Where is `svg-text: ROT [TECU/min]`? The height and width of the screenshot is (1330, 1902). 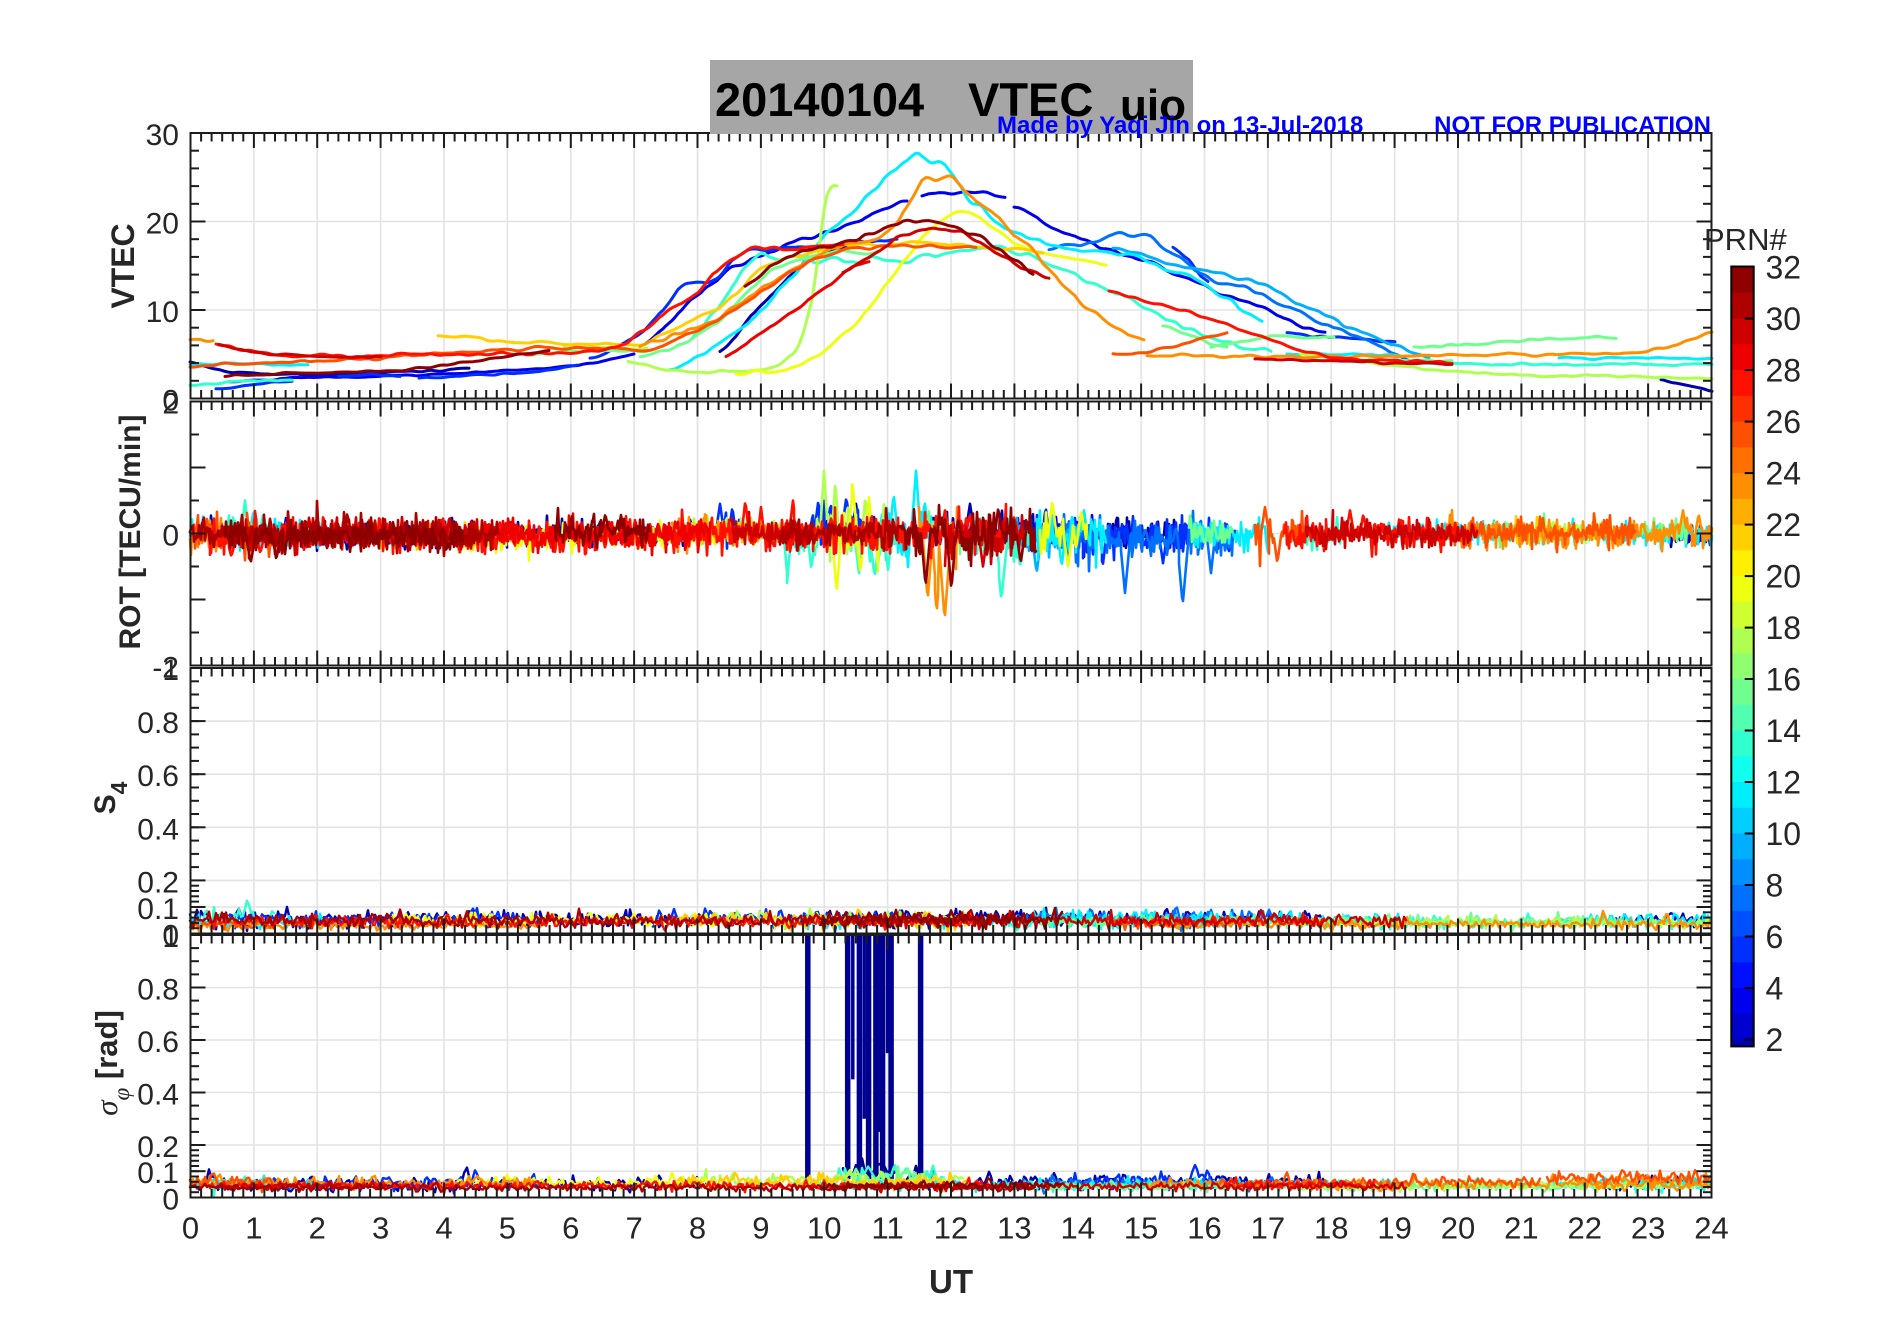
svg-text: ROT [TECU/min] is located at coordinates (130, 532).